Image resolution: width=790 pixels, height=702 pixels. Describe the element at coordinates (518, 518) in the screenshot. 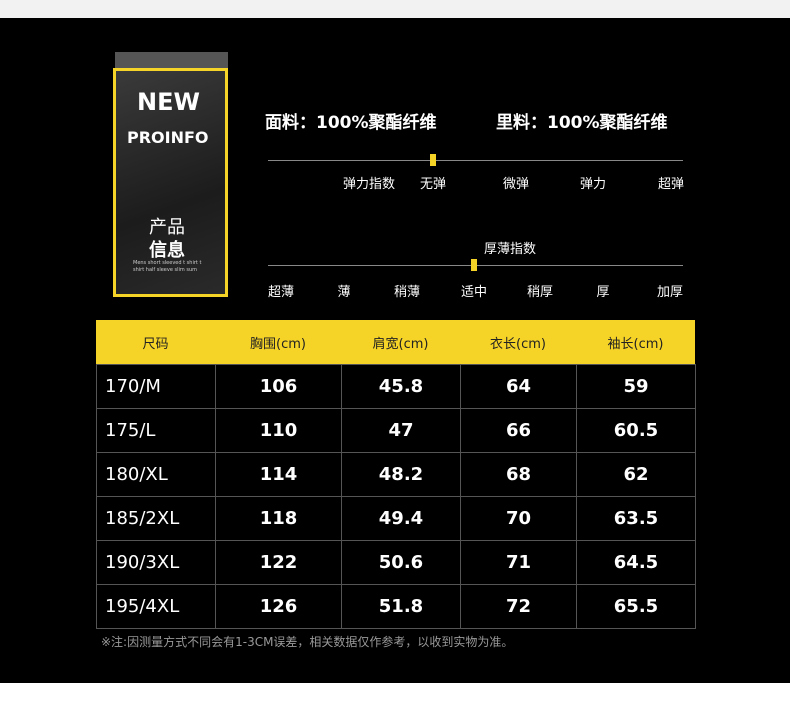

I see `table-cell: 70` at that location.